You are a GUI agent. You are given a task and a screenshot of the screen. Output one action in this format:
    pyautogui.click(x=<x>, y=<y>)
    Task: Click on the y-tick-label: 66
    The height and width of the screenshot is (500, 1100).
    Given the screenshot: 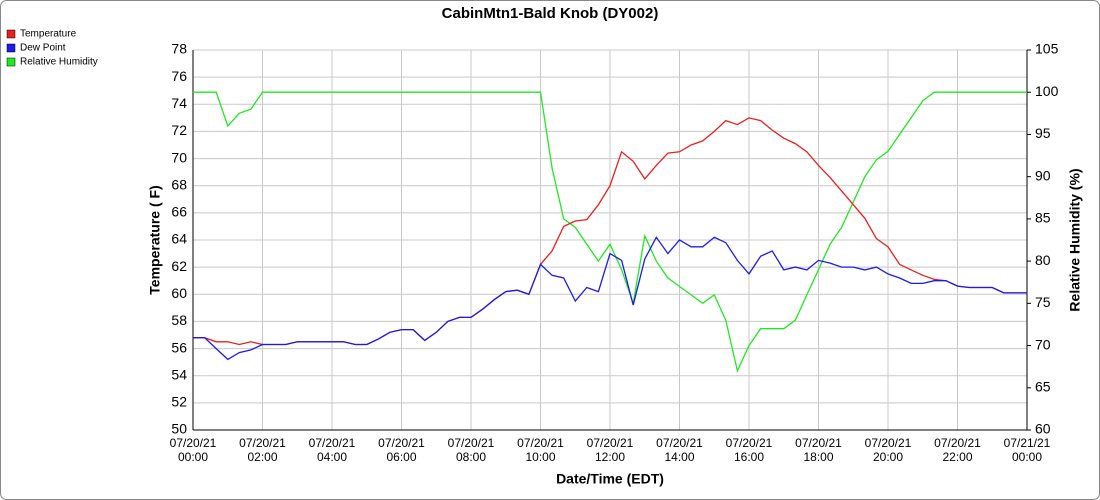 What is the action you would take?
    pyautogui.click(x=179, y=212)
    